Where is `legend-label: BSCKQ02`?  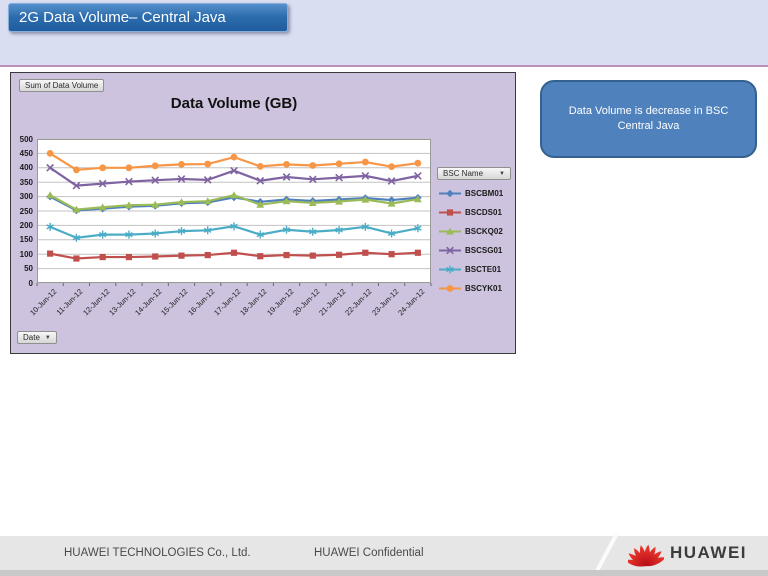 legend-label: BSCKQ02 is located at coordinates (484, 231).